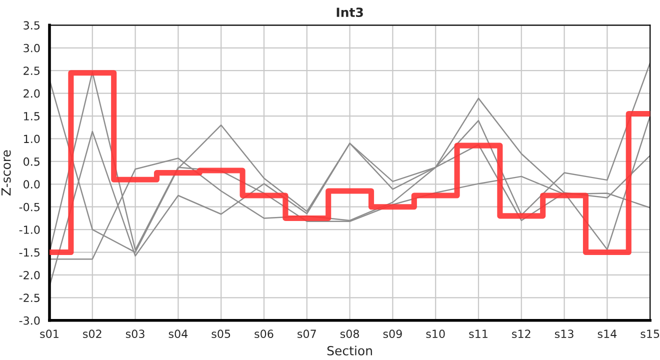 The height and width of the screenshot is (360, 660). Describe the element at coordinates (32, 48) in the screenshot. I see `y-tick-label: 3.0` at that location.